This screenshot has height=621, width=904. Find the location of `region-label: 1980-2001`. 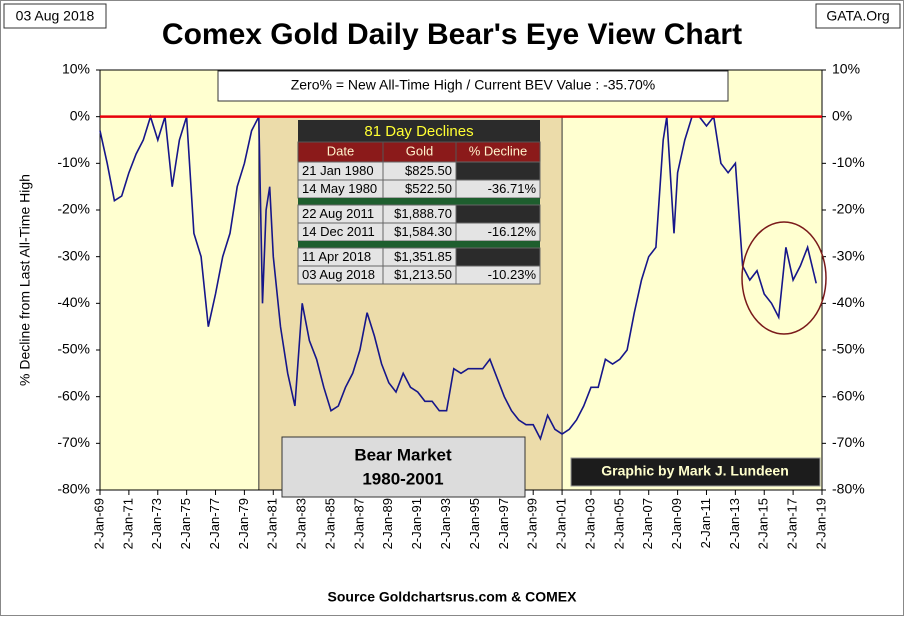

region-label: 1980-2001 is located at coordinates (402, 478).